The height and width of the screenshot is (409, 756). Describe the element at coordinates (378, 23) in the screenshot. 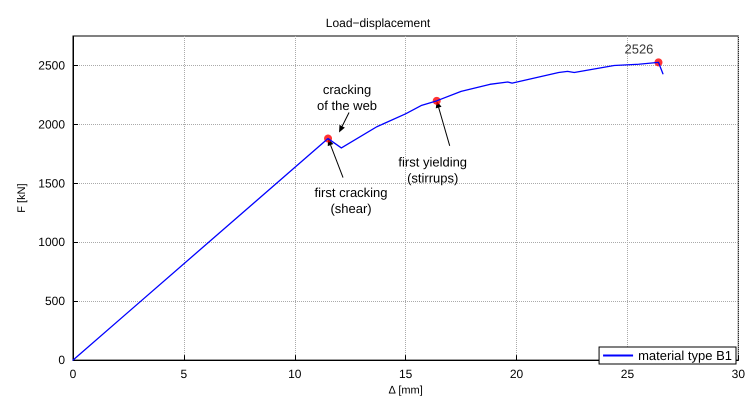

I see `chart-title: Load−displacement` at that location.